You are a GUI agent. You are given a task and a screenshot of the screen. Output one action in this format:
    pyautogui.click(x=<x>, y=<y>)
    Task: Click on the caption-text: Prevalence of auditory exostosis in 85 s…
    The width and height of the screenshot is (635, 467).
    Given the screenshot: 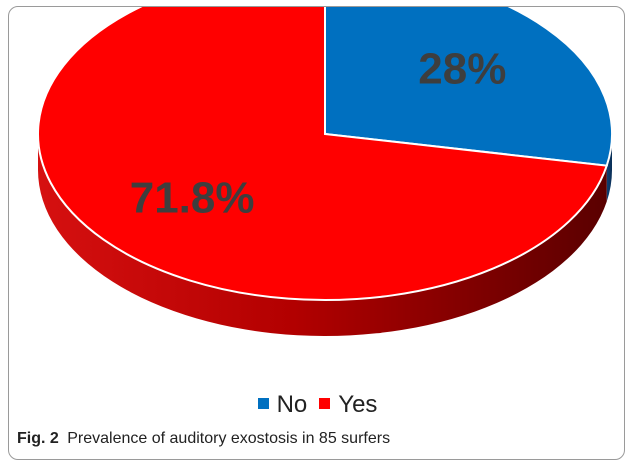 What is the action you would take?
    pyautogui.click(x=229, y=438)
    